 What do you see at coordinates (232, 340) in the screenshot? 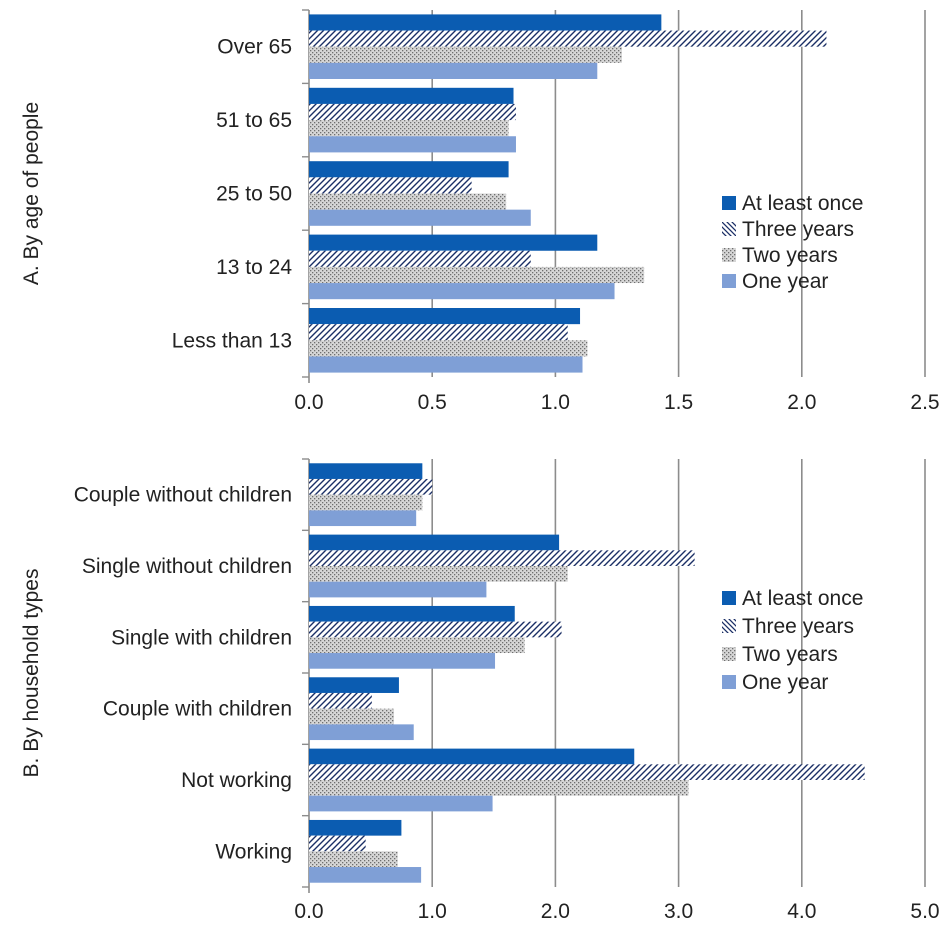
I see `category-label: Less than 13` at bounding box center [232, 340].